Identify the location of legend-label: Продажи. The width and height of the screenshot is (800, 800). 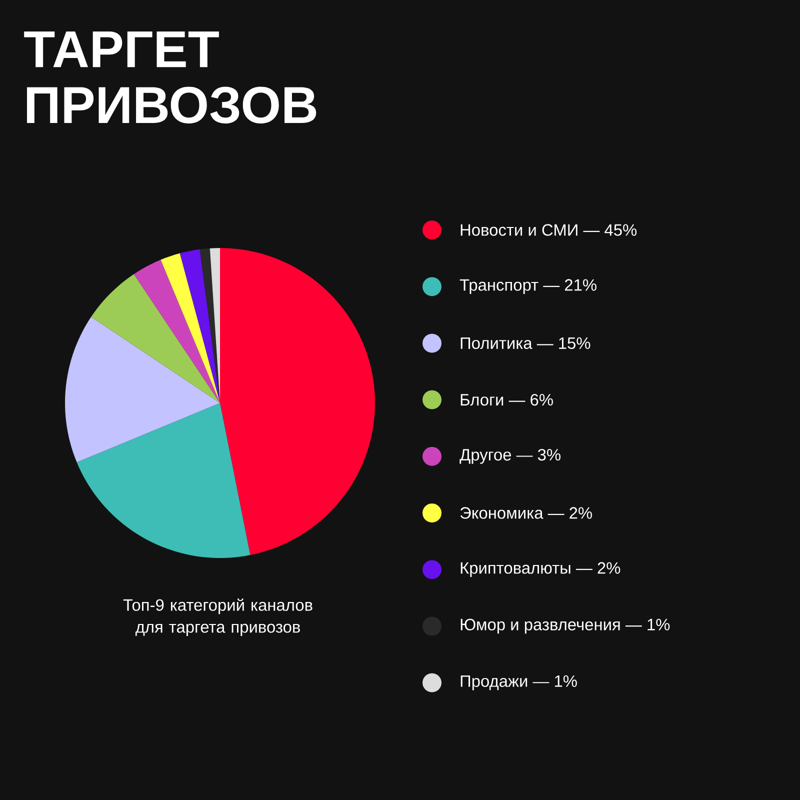
(494, 682).